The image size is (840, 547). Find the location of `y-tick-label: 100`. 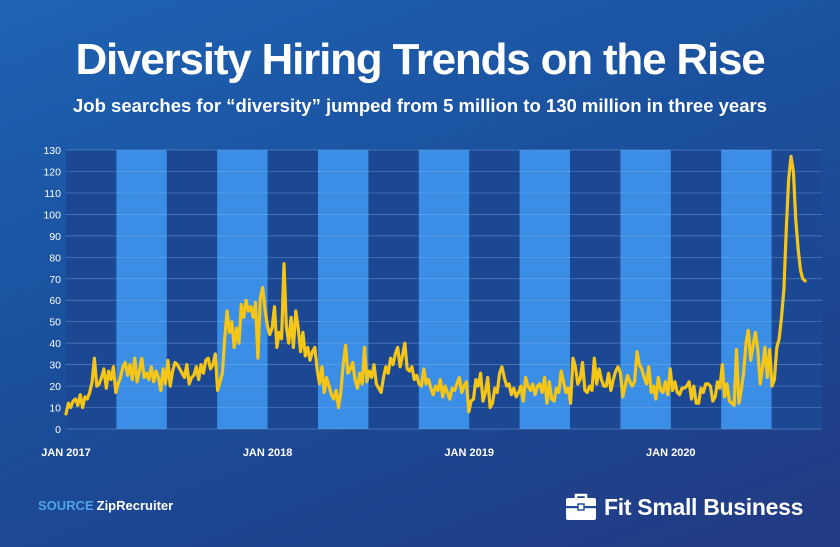

y-tick-label: 100 is located at coordinates (52, 215).